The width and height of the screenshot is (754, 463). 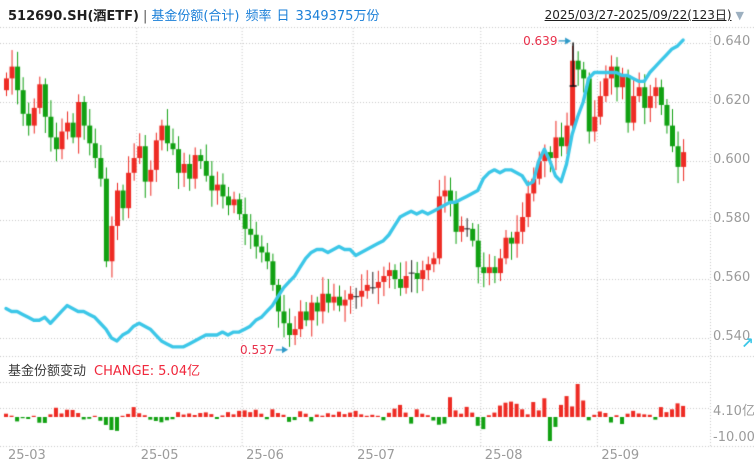 I want to click on x-axis-tick: 25-09, so click(x=620, y=455).